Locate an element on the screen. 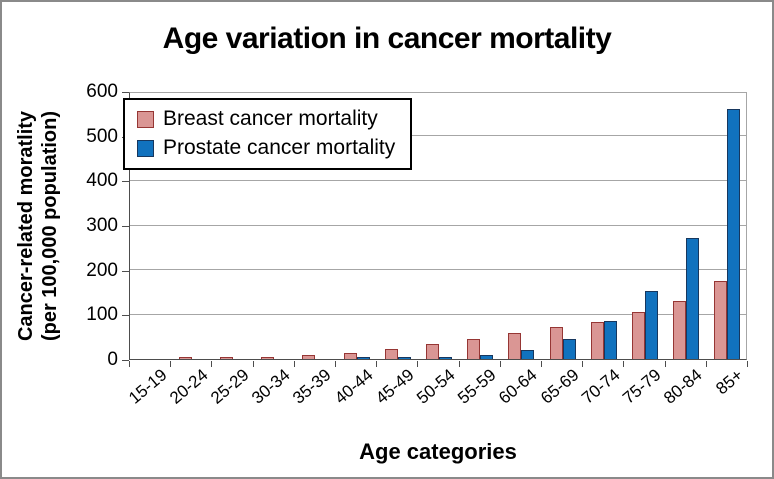 The width and height of the screenshot is (774, 479). chart-title: Age variation in cancer mortality is located at coordinates (387, 38).